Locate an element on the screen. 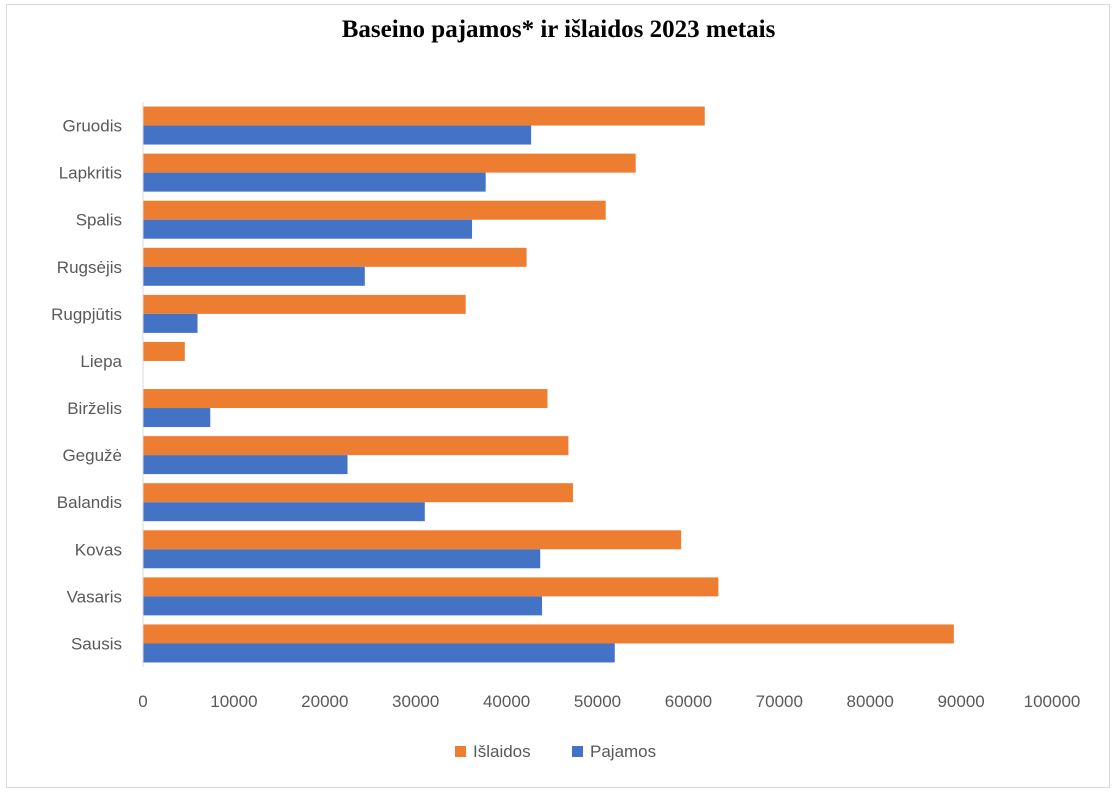 This screenshot has width=1117, height=794. x-tick-label: 20000 is located at coordinates (324, 701).